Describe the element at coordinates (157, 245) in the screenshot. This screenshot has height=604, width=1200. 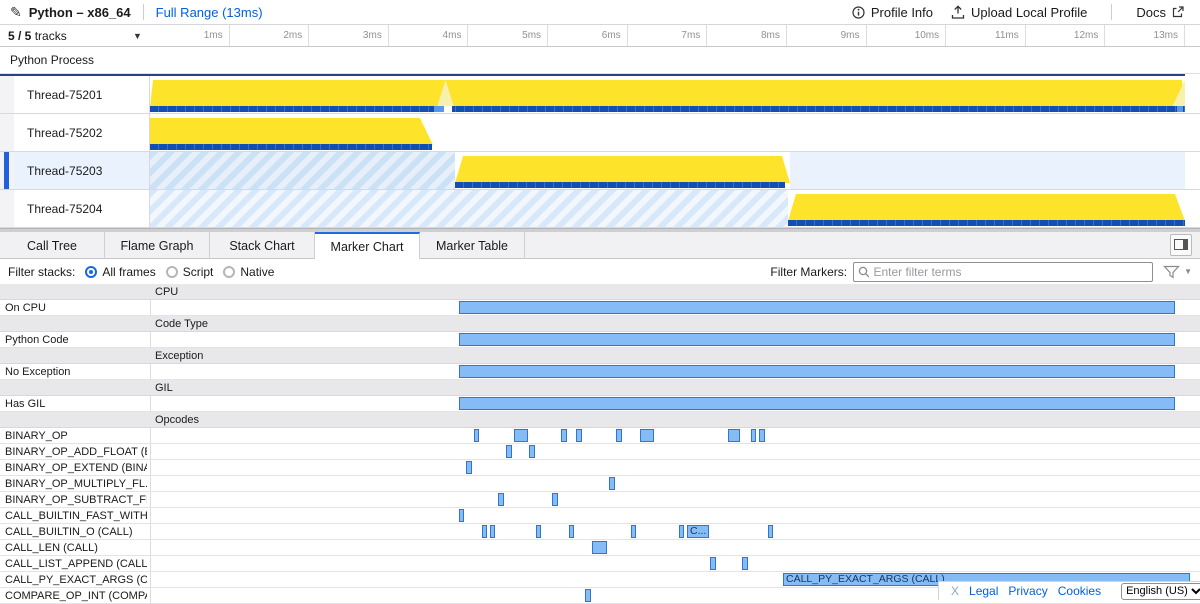
I see `tab-flame-graph: Flame Graph` at that location.